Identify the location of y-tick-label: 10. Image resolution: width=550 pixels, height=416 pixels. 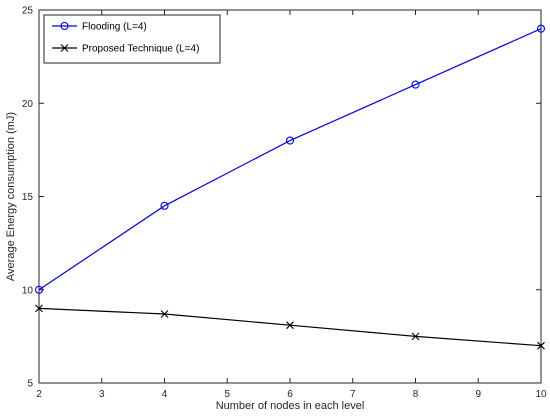
(28, 290).